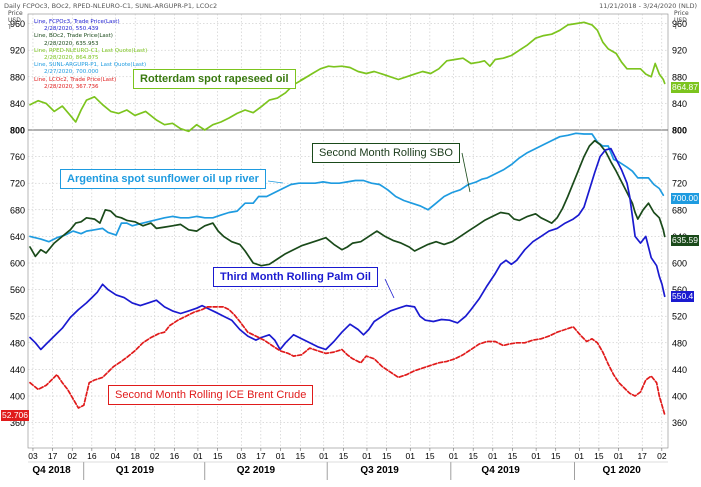 Image resolution: width=701 pixels, height=487 pixels. Describe the element at coordinates (71, 58) in the screenshot. I see `legend-series-value: 2/28/2020, 864.875` at that location.